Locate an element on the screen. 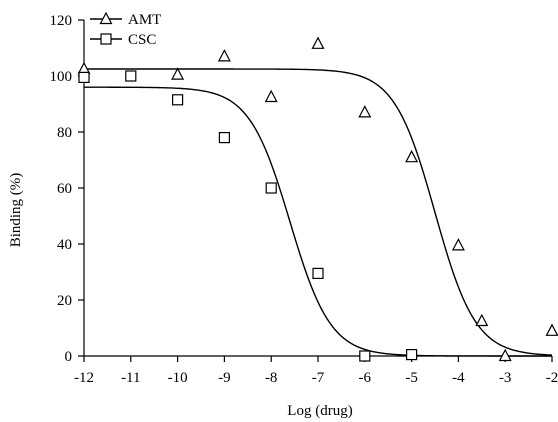 This screenshot has height=422, width=558. x-tick-label: -7 is located at coordinates (318, 378).